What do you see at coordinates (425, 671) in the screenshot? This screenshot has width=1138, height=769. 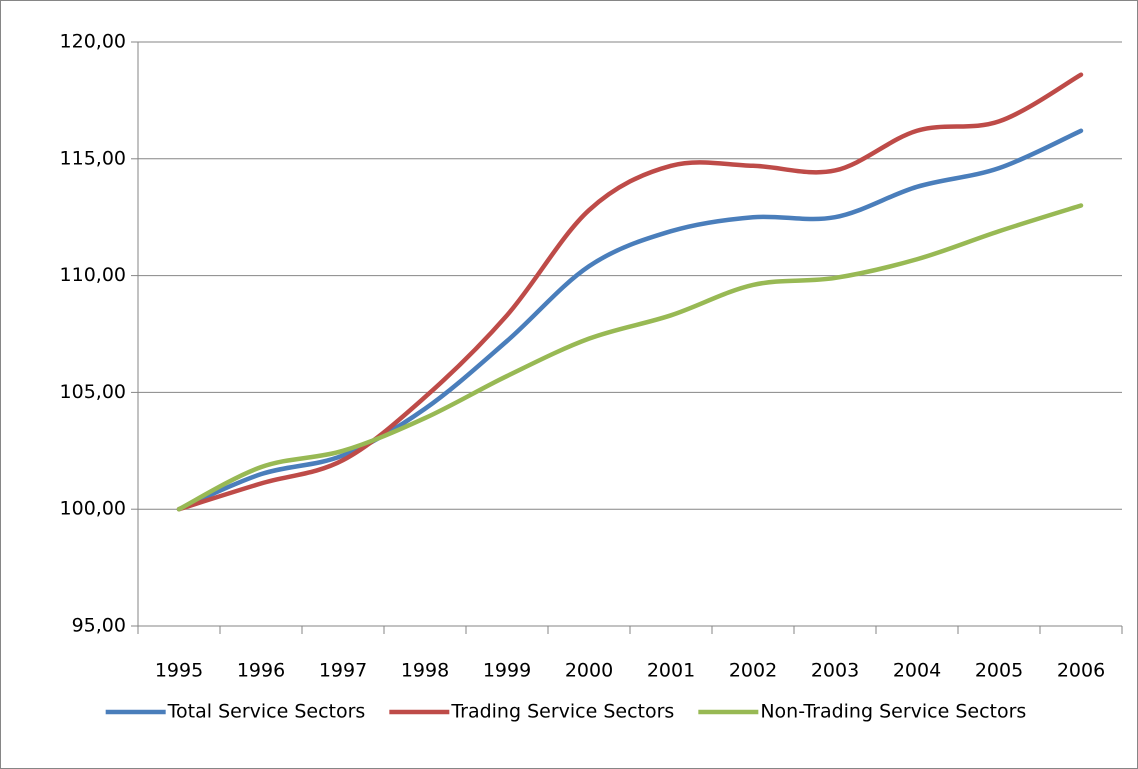 I see `x-tick-label: 1998` at bounding box center [425, 671].